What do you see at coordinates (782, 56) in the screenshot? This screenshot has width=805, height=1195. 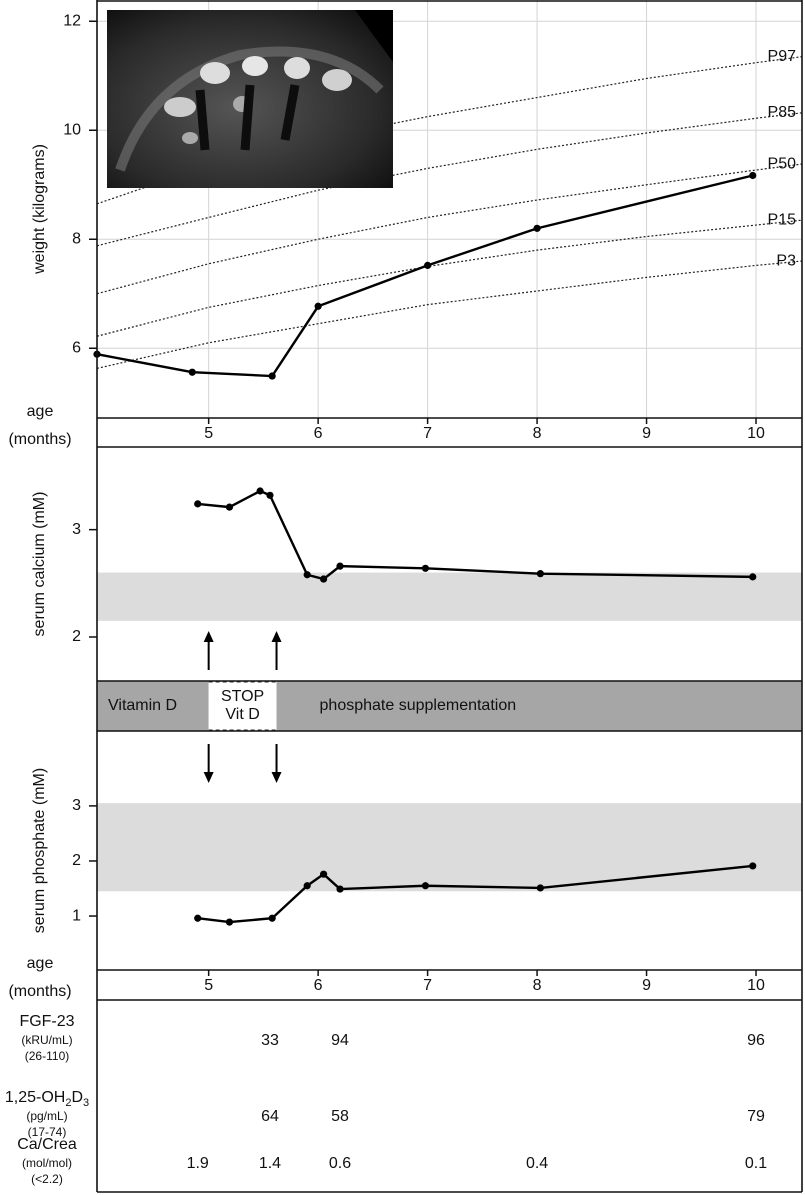 I see `series-label: P97` at bounding box center [782, 56].